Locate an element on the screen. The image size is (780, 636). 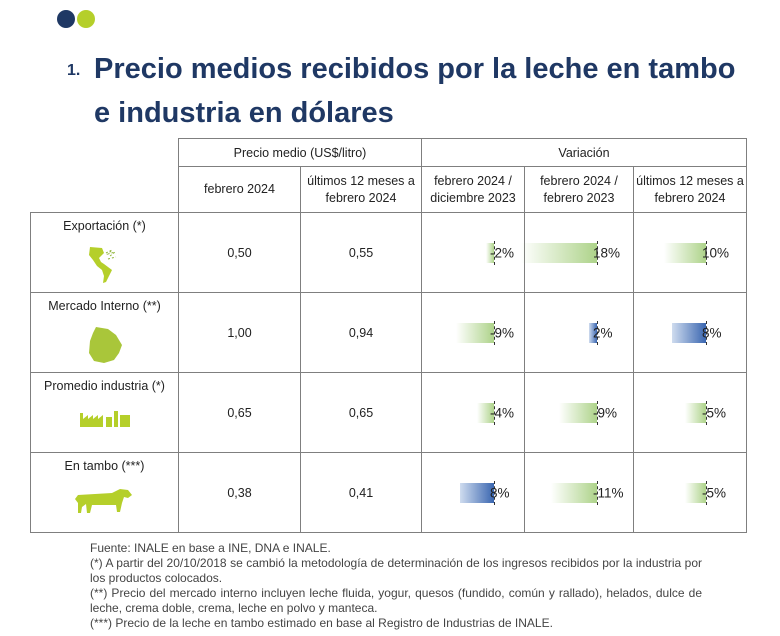
variation-value: 2% is located at coordinates (603, 332).